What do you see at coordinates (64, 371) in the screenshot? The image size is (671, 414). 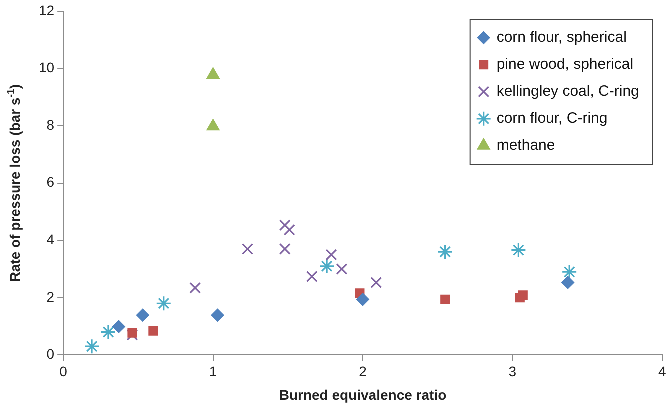 I see `x-tick-label: 0` at bounding box center [64, 371].